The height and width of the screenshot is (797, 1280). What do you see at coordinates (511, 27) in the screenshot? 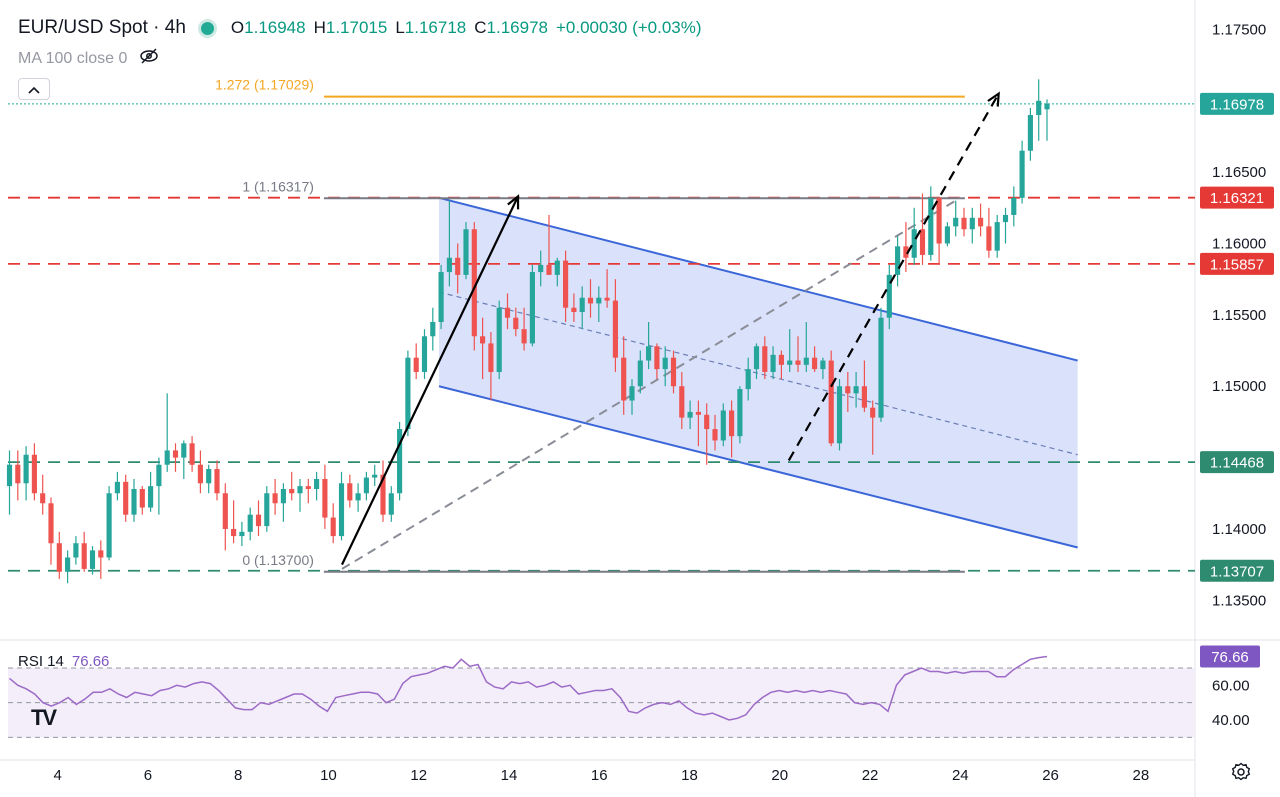
I see `ohlc-close: C1.16978` at bounding box center [511, 27].